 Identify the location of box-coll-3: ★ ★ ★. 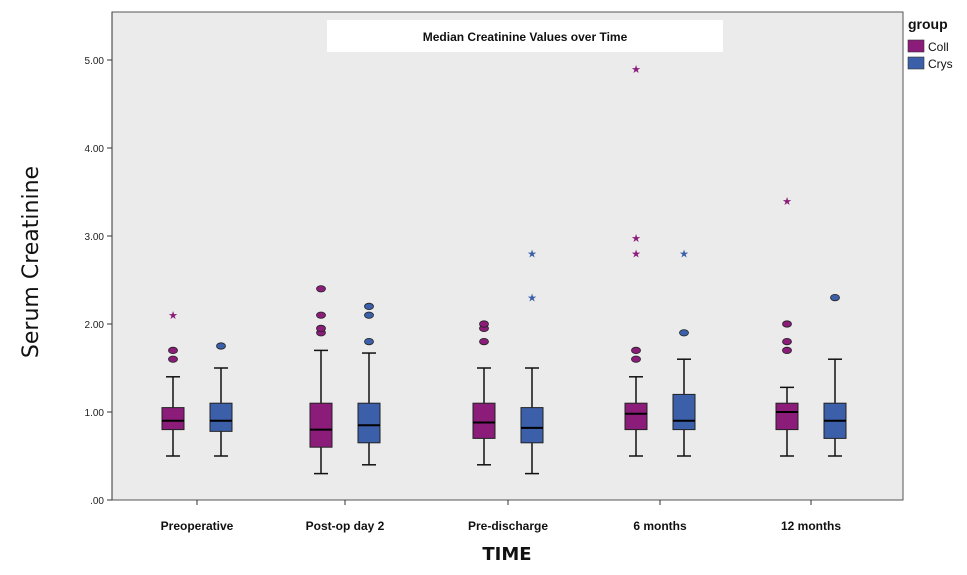
(636, 260).